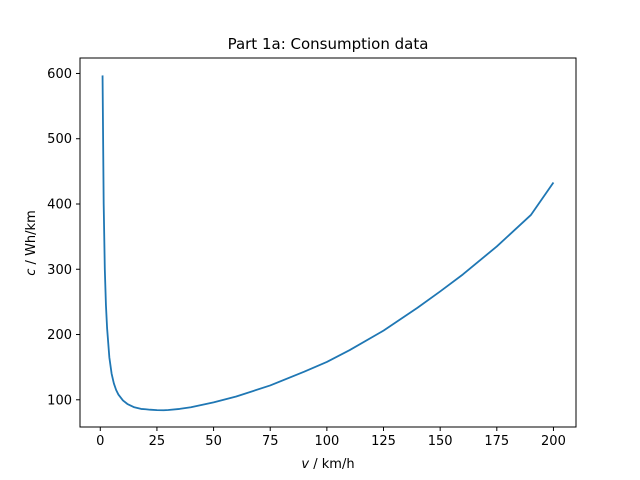 The width and height of the screenshot is (640, 480). I want to click on y-tick-label: 600, so click(59, 74).